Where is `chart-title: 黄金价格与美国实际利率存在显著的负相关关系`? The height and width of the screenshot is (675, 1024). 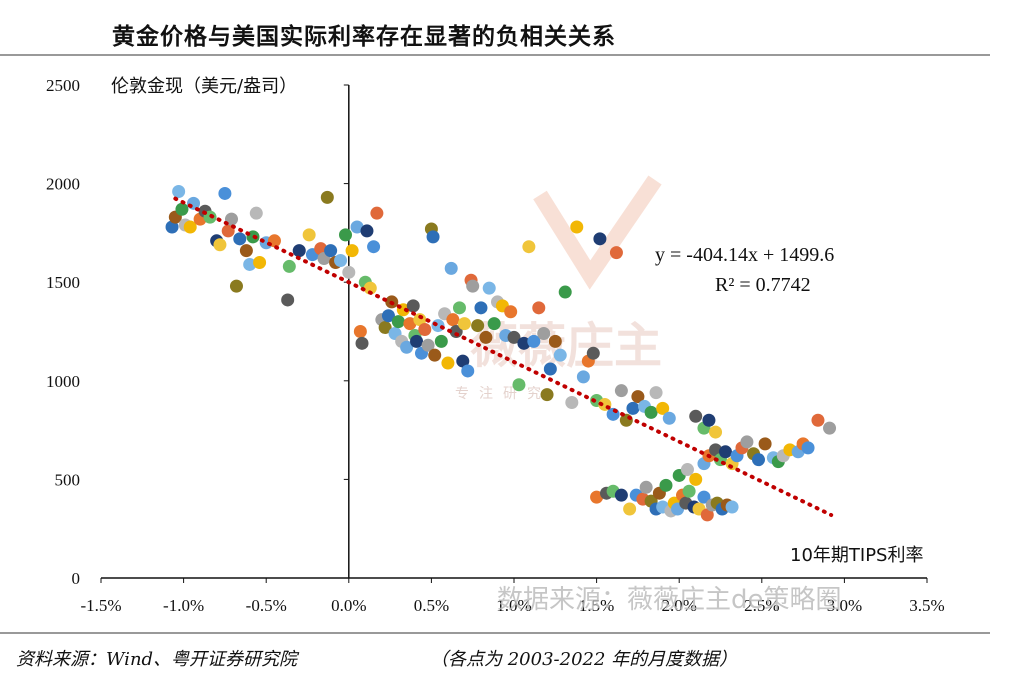 chart-title: 黄金价格与美国实际利率存在显著的负相关关系 is located at coordinates (364, 37).